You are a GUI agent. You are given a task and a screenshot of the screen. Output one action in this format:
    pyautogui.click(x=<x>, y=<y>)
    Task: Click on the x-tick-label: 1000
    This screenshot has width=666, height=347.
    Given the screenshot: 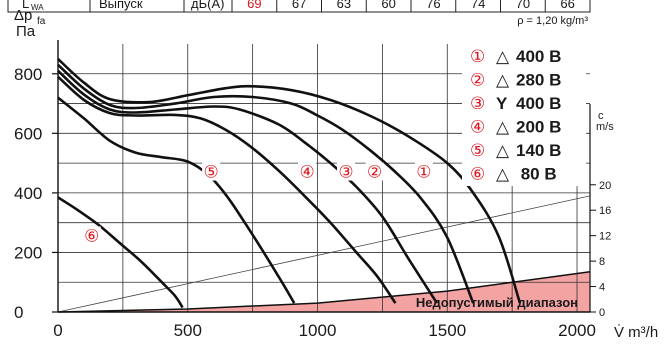 What is the action you would take?
    pyautogui.click(x=318, y=330)
    